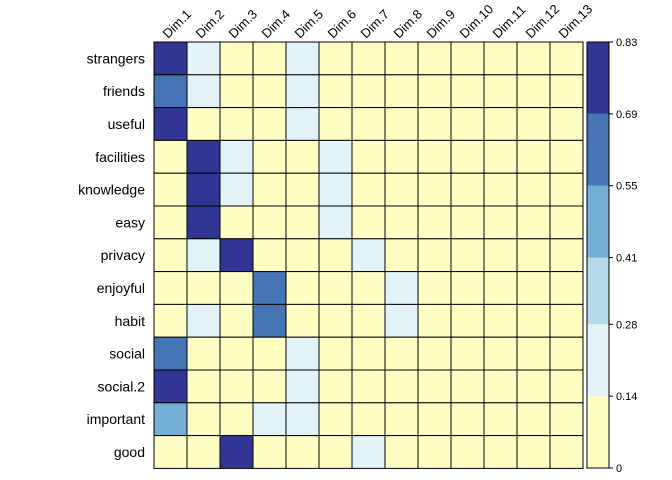 This screenshot has height=480, width=672. What do you see at coordinates (441, 24) in the screenshot?
I see `column-label: Dim.9` at bounding box center [441, 24].